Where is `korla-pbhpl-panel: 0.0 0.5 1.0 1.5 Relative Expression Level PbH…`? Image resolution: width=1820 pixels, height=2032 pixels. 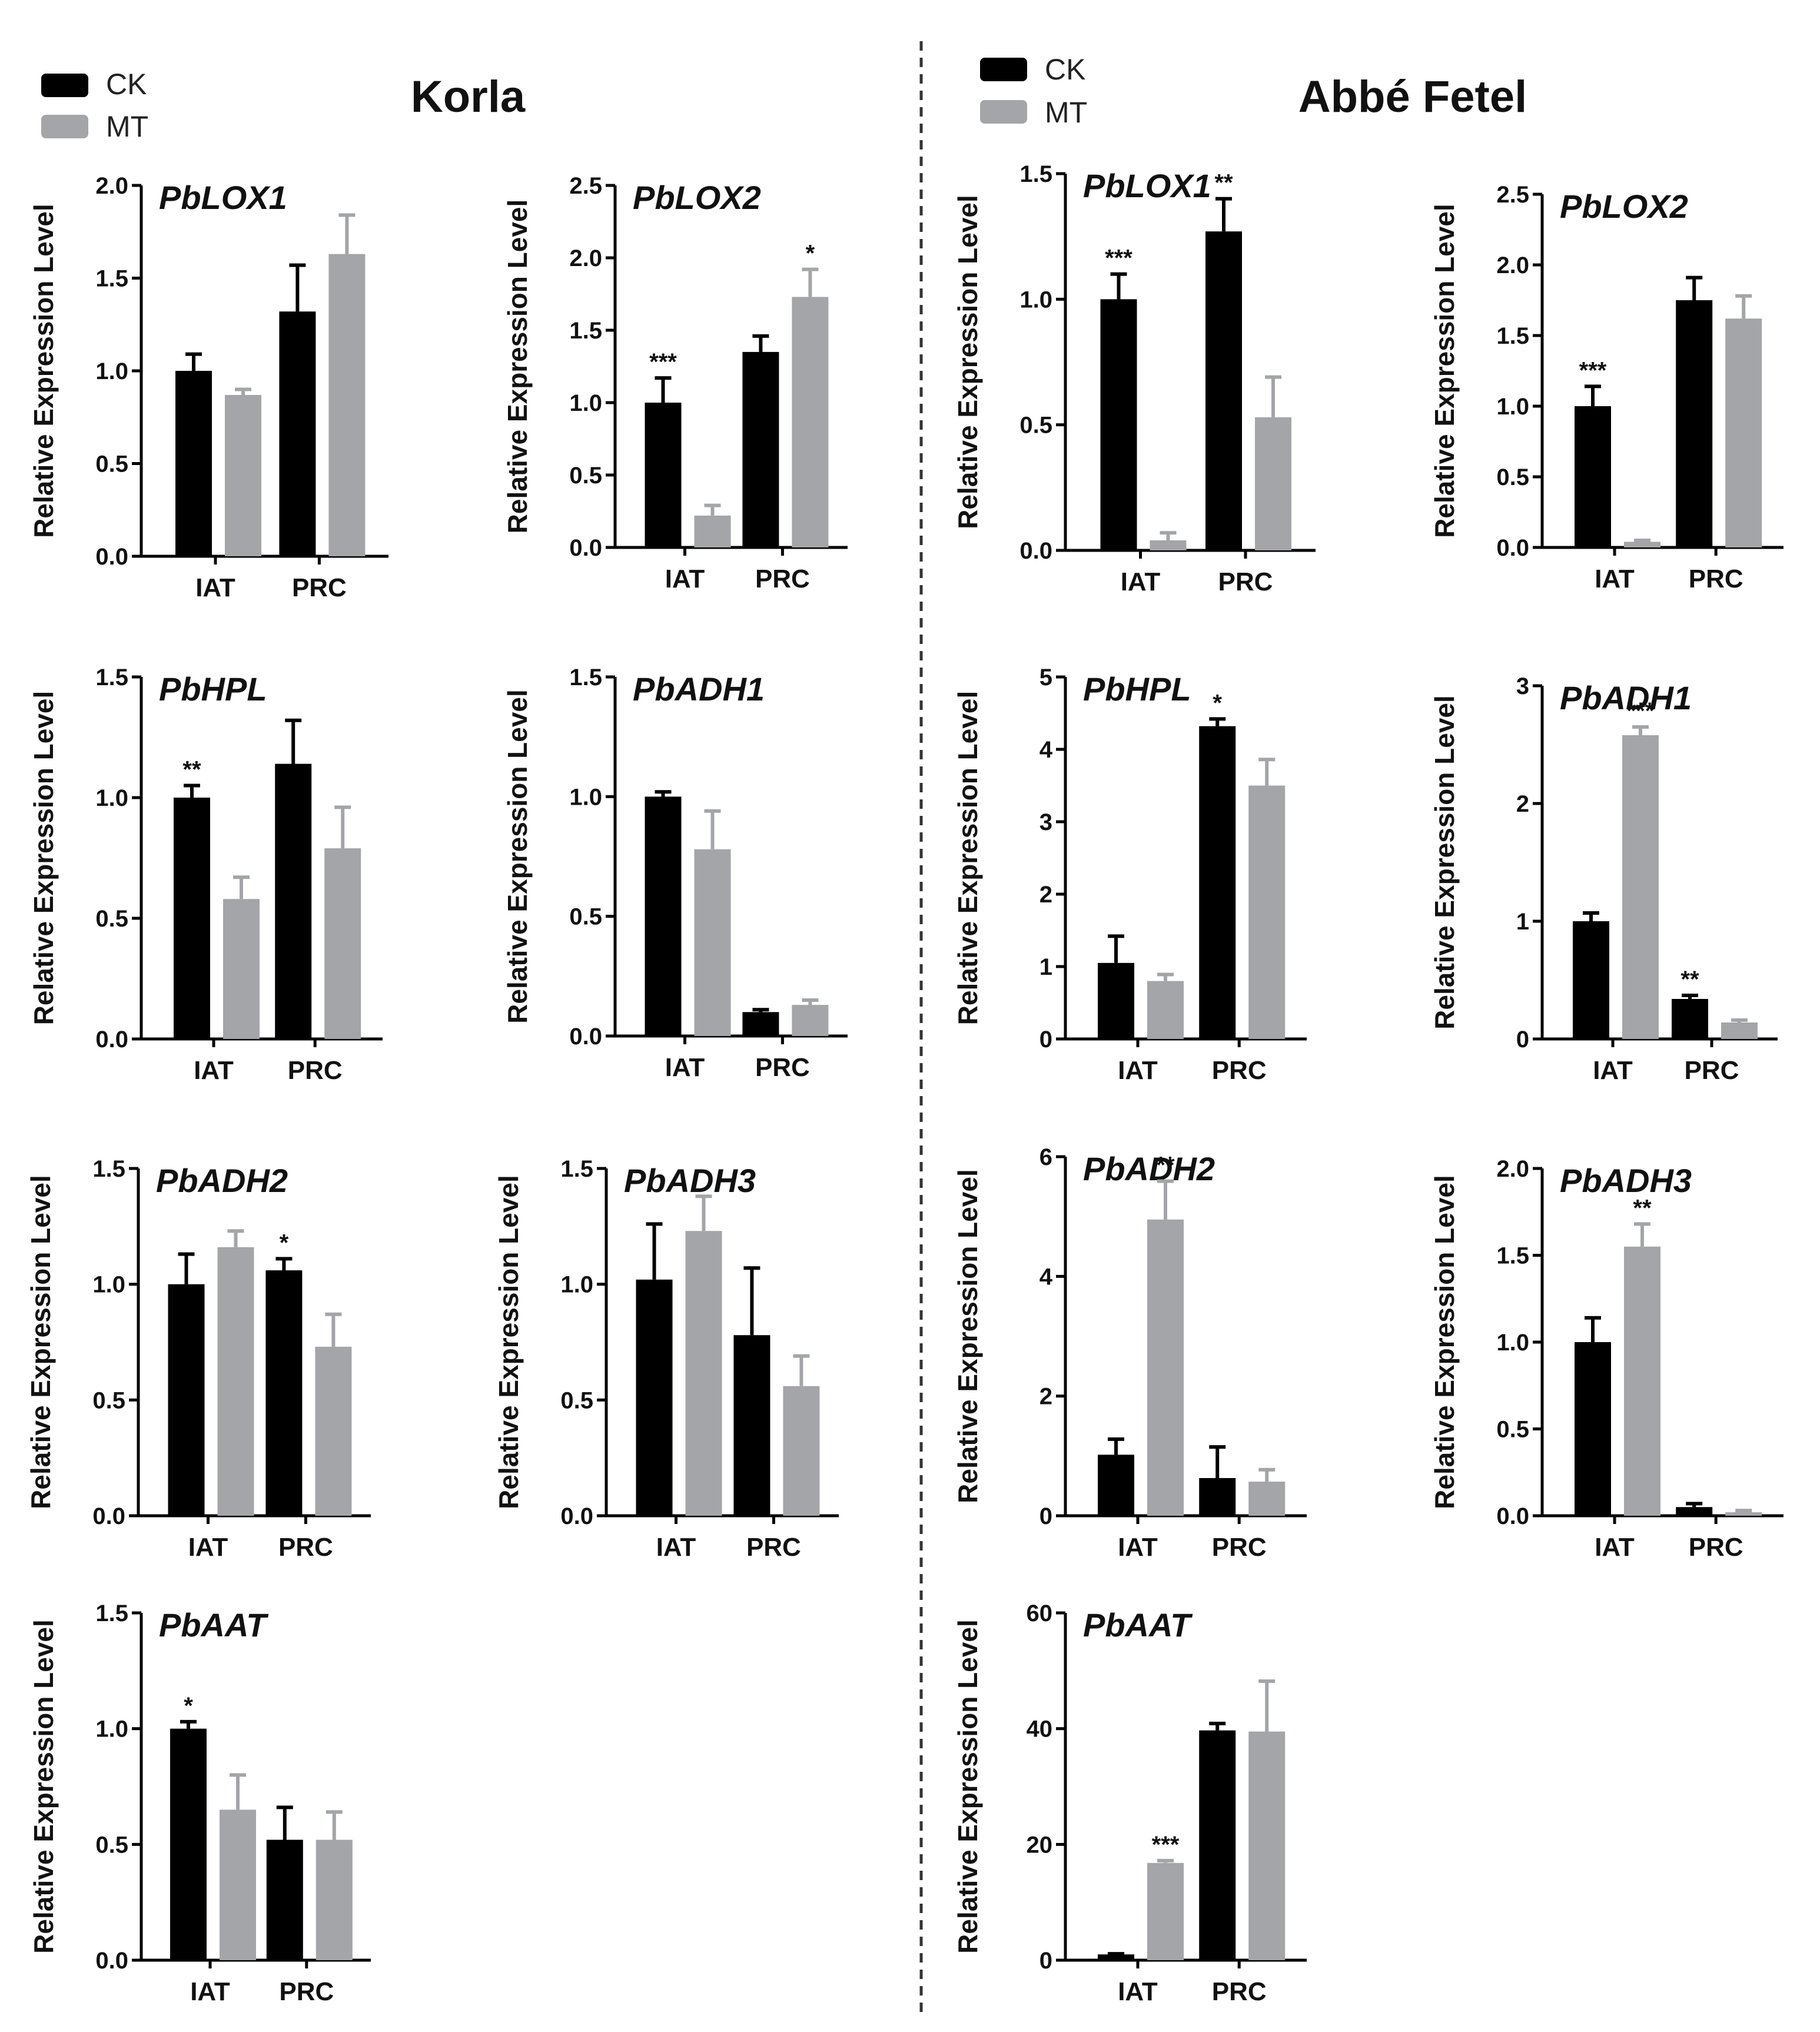
korla-pbhpl-panel: 0.0 0.5 1.0 1.5 Relative Expression Level PbH… is located at coordinates (205, 875).